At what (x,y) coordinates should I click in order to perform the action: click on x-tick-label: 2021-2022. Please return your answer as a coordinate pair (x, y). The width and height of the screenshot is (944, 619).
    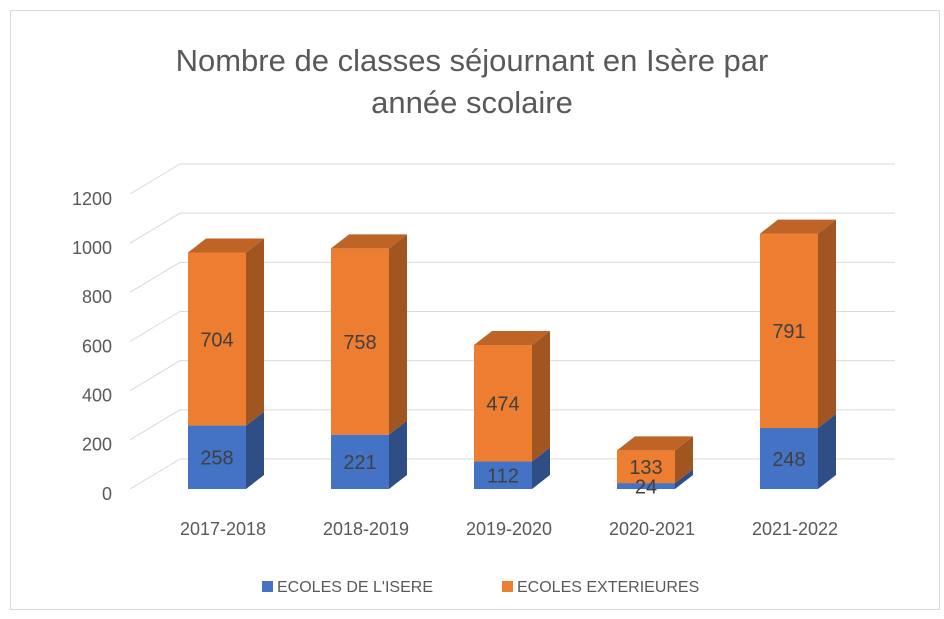
    Looking at the image, I should click on (795, 529).